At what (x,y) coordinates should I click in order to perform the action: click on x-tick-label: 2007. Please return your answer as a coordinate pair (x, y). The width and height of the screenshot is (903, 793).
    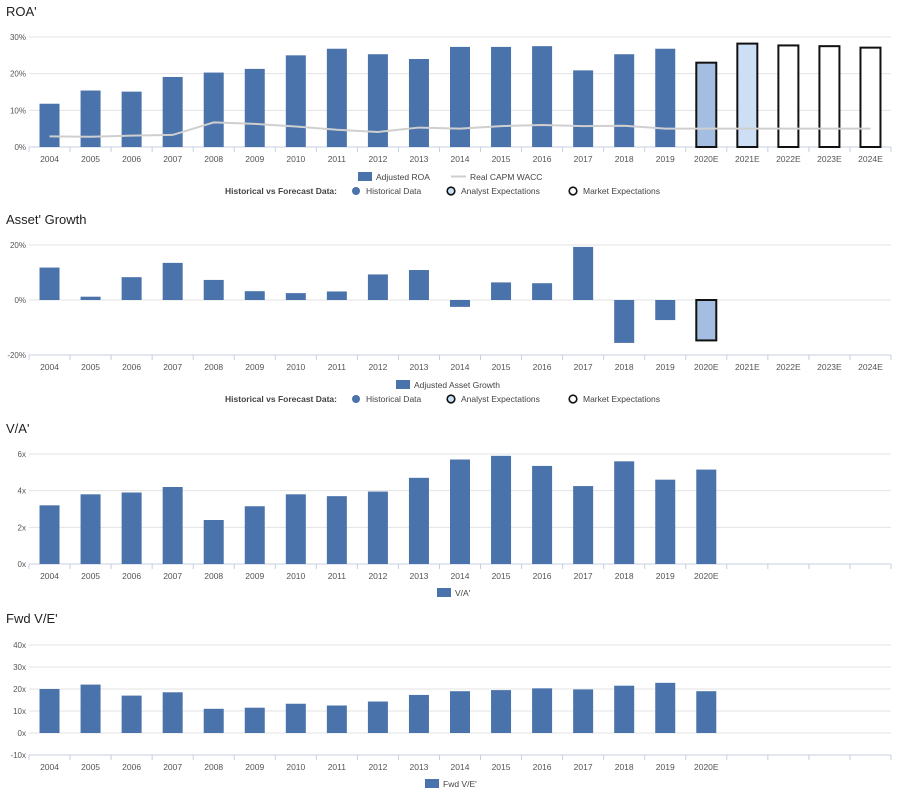
    Looking at the image, I should click on (172, 159).